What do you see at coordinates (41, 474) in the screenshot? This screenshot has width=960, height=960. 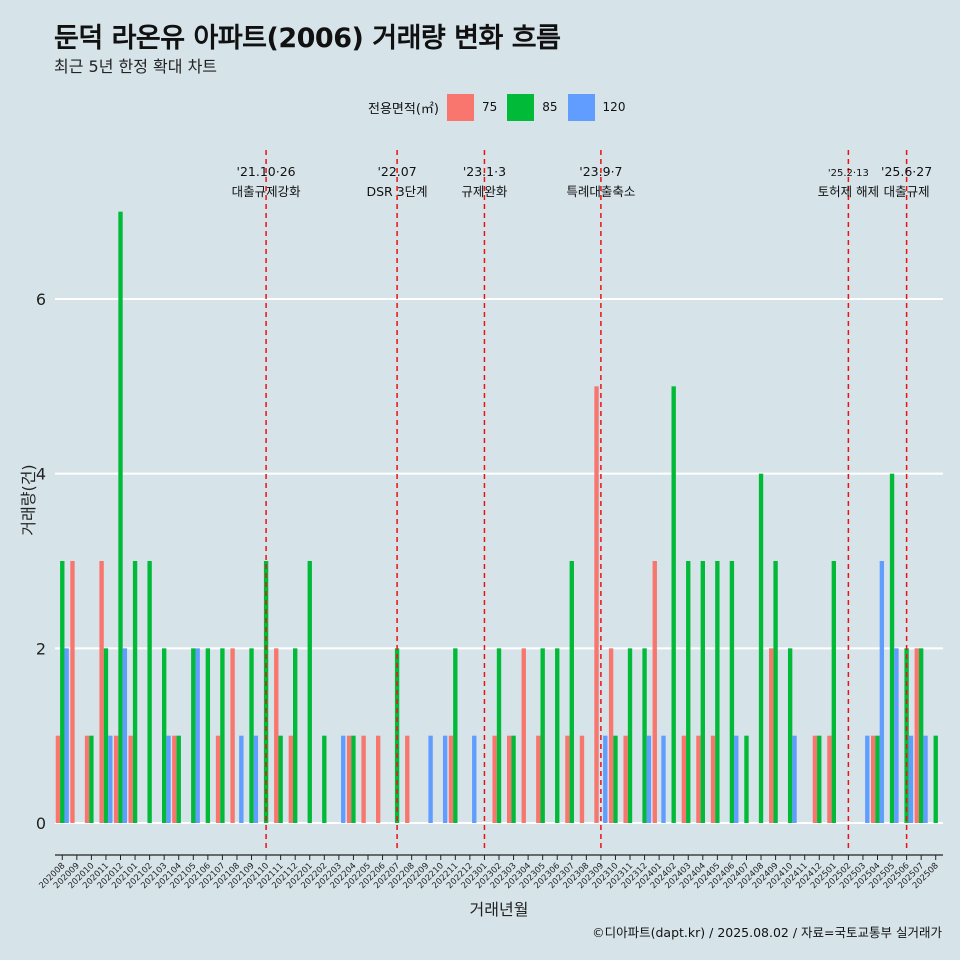 I see `y-tick-label-4: 4` at bounding box center [41, 474].